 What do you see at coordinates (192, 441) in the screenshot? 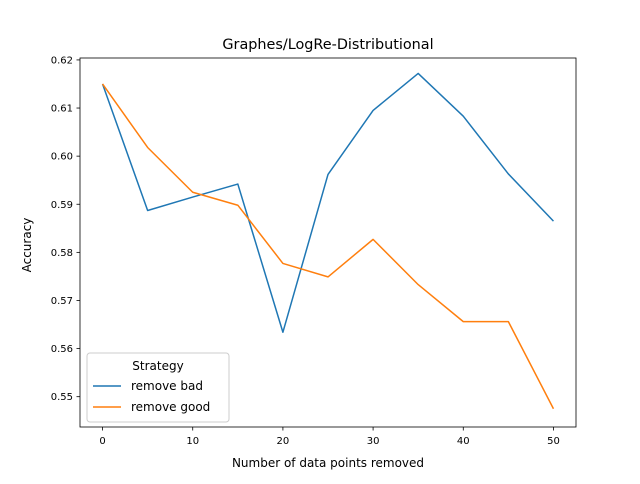
I see `x-tick-label: 10` at bounding box center [192, 441].